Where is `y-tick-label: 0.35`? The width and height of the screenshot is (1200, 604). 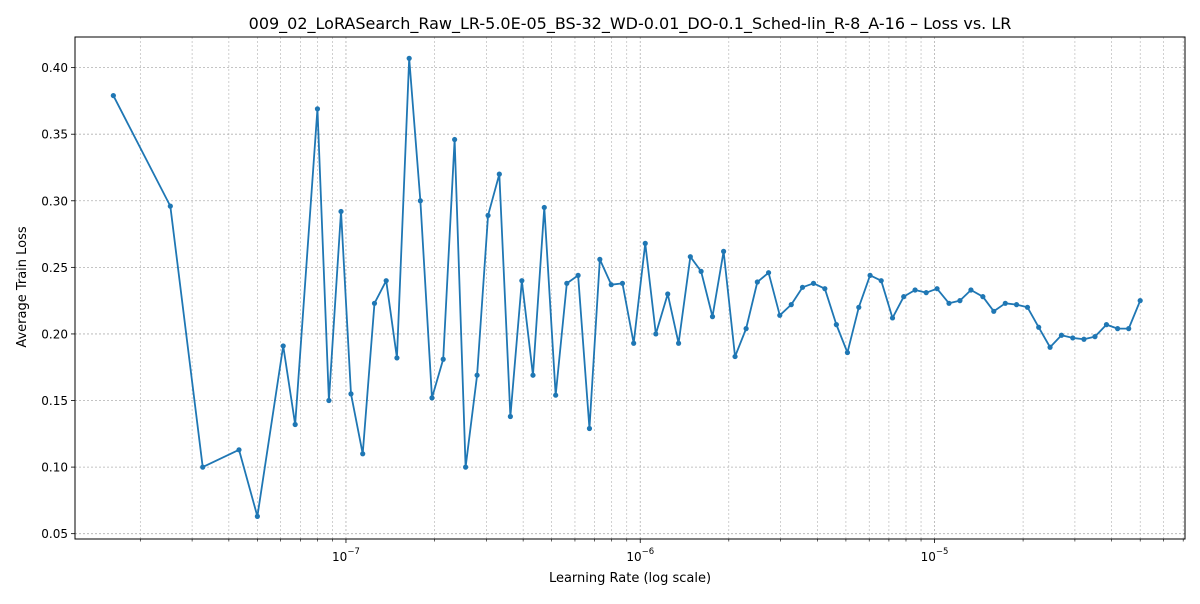 y-tick-label: 0.35 is located at coordinates (54, 135).